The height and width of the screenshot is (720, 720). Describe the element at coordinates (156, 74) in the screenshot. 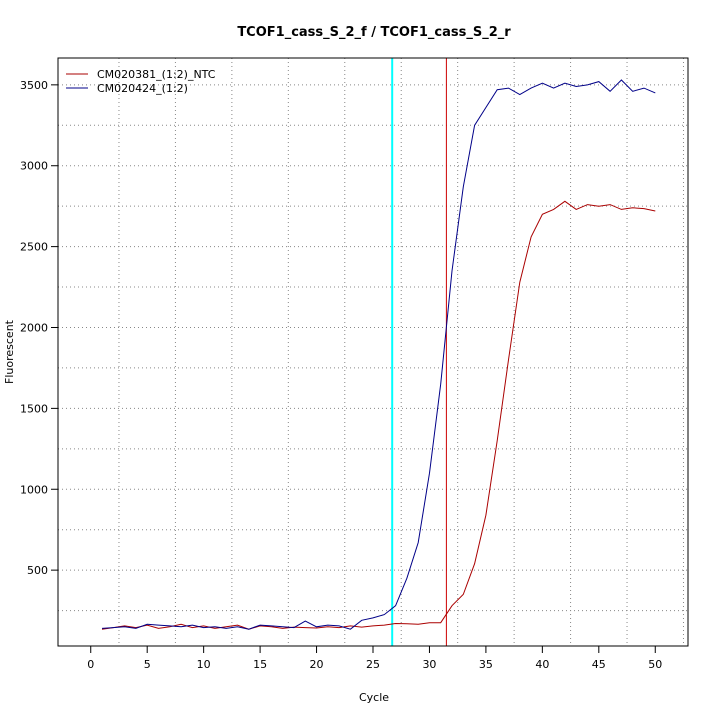

I see `legend-label-1: CM020381_(1:2)_NTC` at that location.